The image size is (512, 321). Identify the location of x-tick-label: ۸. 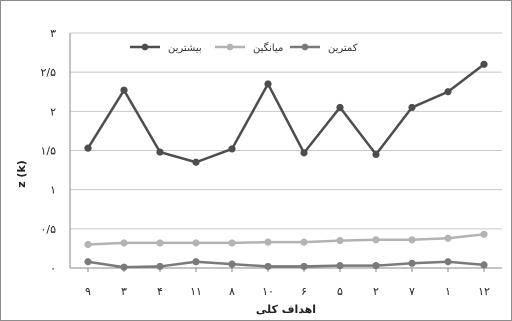
(232, 291).